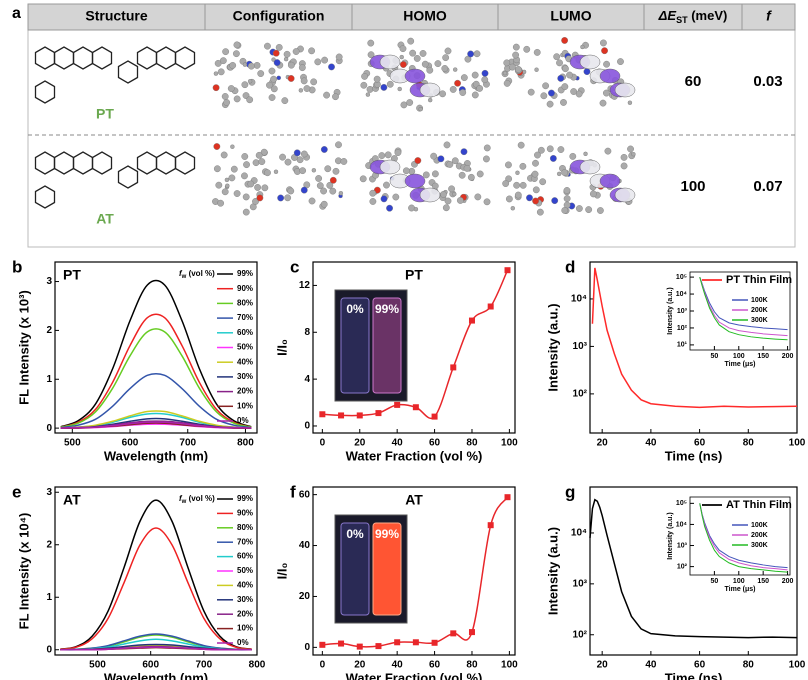  What do you see at coordinates (740, 311) in the screenshot?
I see `plot-frame` at bounding box center [740, 311].